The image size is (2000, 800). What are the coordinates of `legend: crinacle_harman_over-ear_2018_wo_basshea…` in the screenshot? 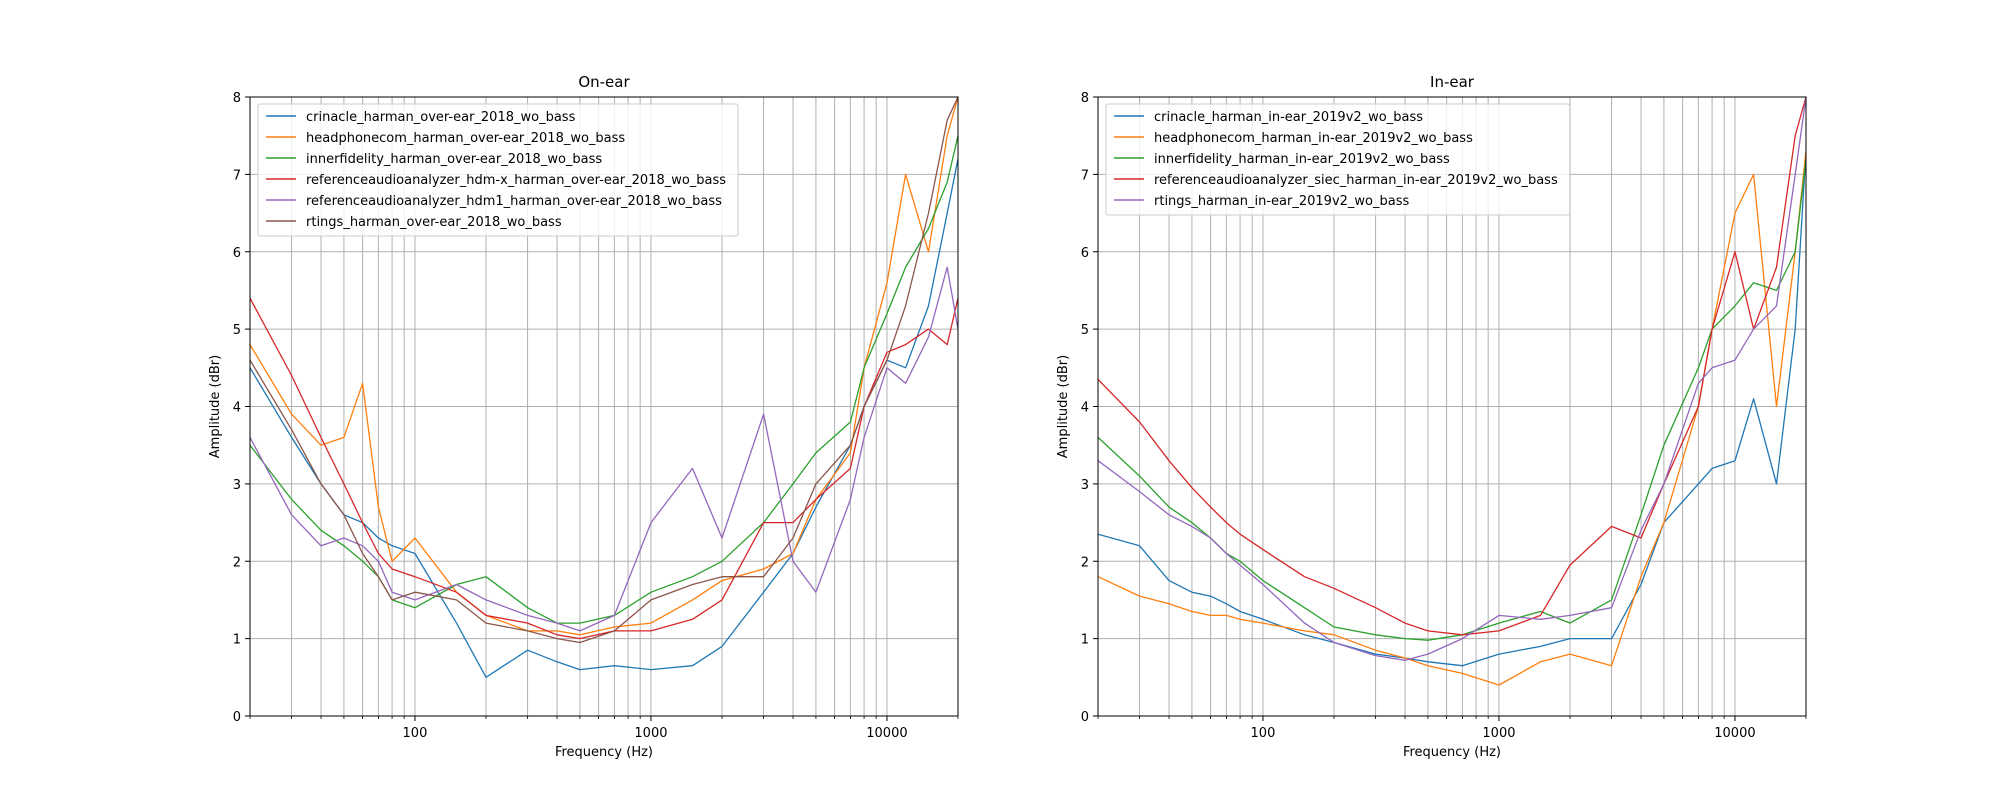 It's located at (498, 170).